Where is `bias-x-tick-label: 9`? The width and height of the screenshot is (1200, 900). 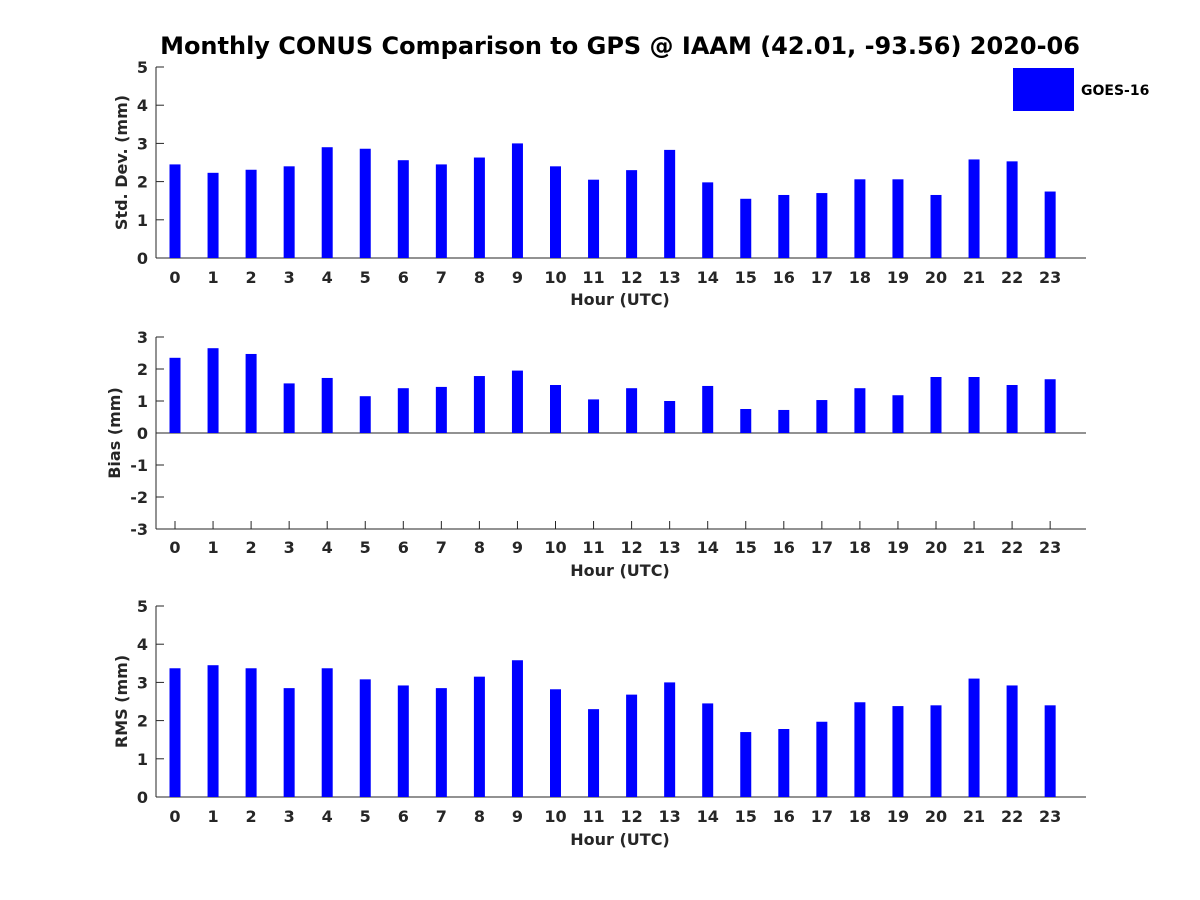
bias-x-tick-label: 9 is located at coordinates (517, 547).